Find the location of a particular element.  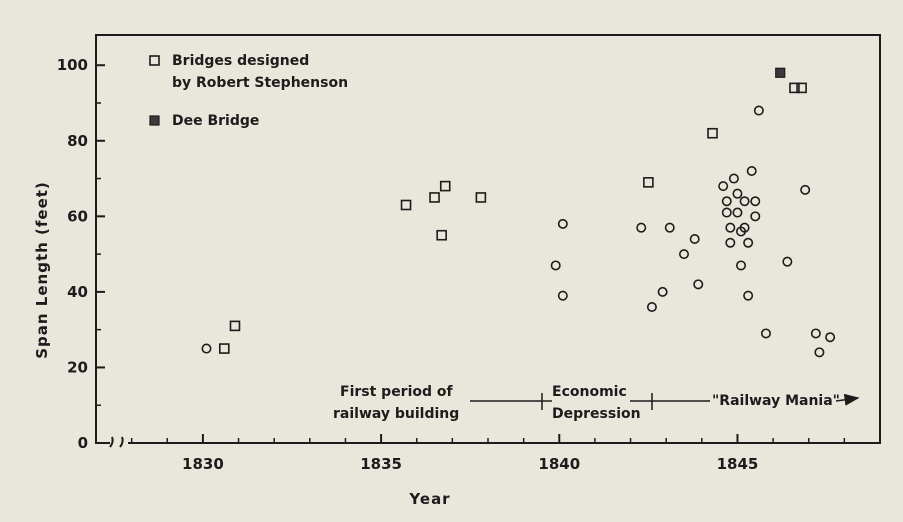

y-tick-label: 20 is located at coordinates (77, 367).